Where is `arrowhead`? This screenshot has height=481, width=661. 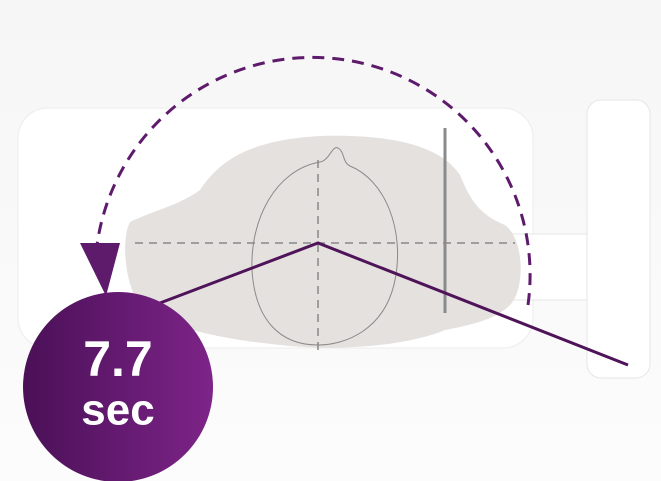
arrowhead is located at coordinates (100, 269).